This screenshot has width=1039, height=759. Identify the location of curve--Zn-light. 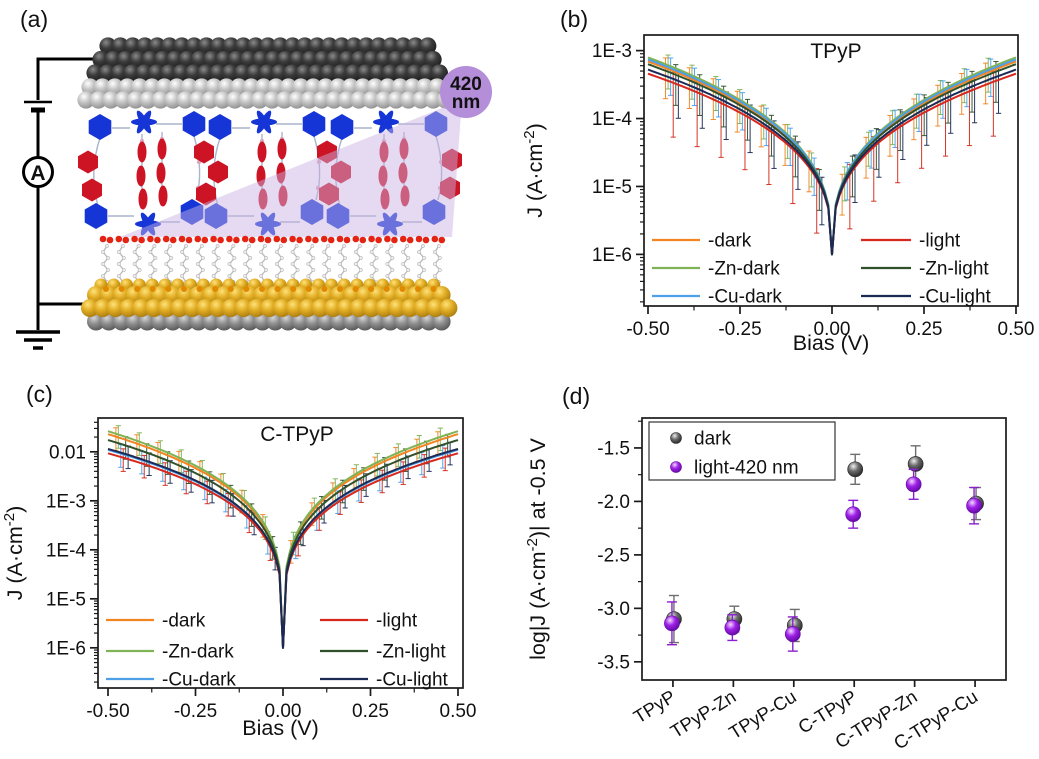
(832, 159).